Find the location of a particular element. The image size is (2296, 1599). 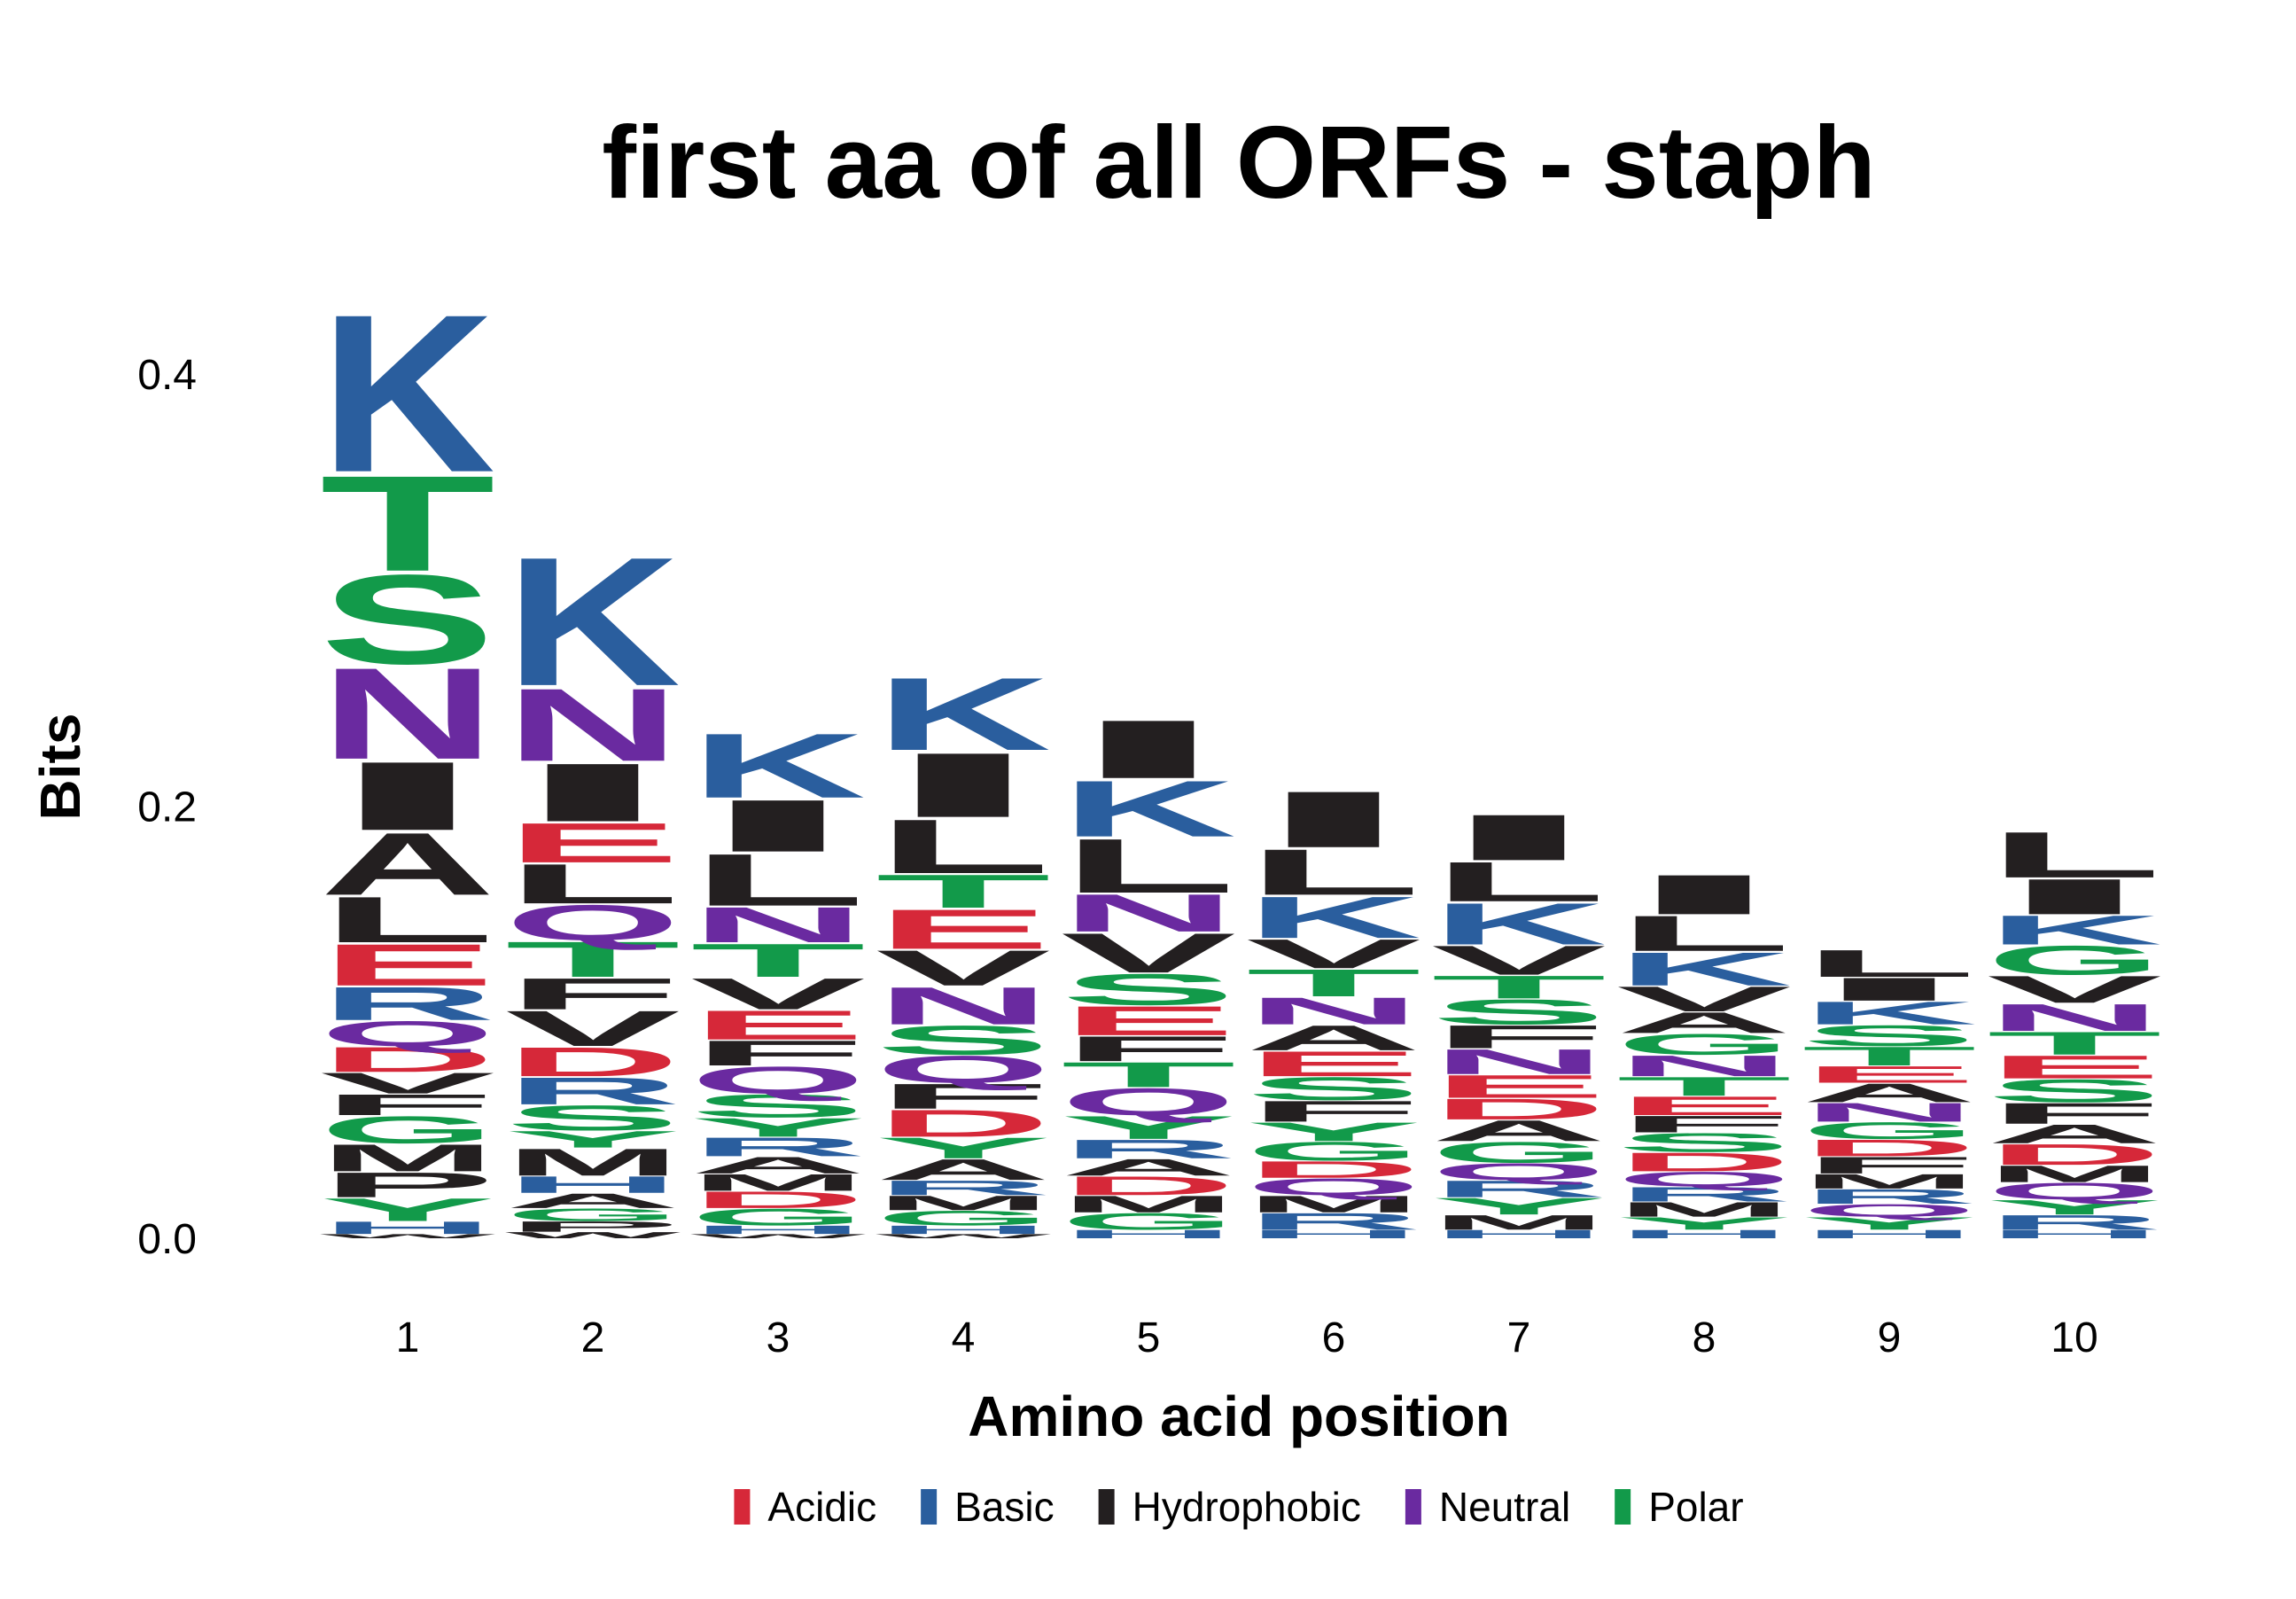

chart-title: first aa of all ORFs - staph is located at coordinates (1238, 162).